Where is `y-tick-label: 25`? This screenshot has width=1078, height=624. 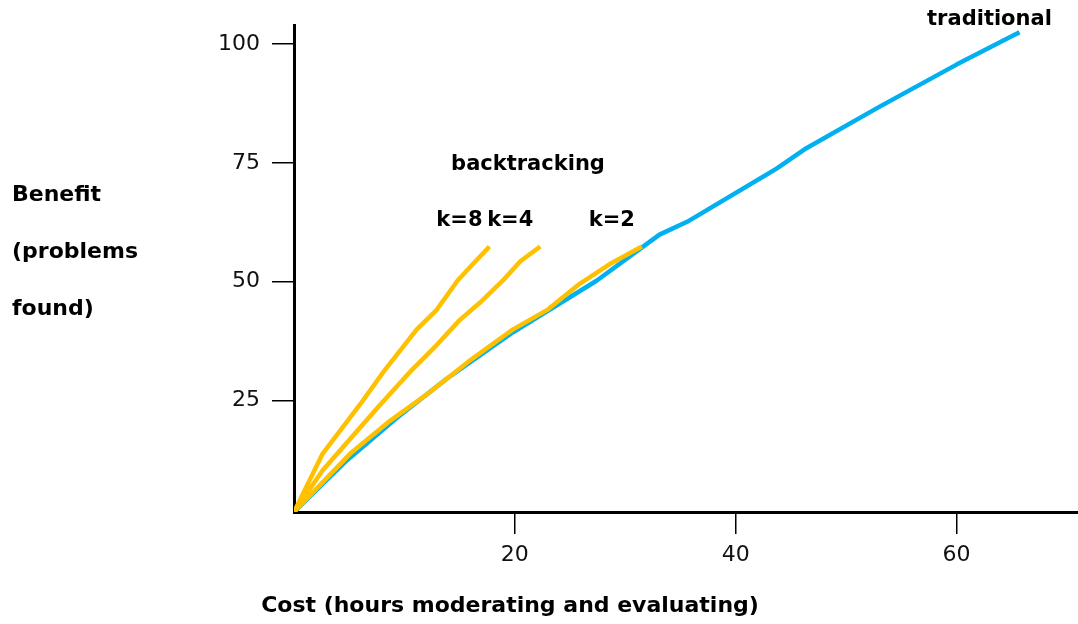 y-tick-label: 25 is located at coordinates (246, 399).